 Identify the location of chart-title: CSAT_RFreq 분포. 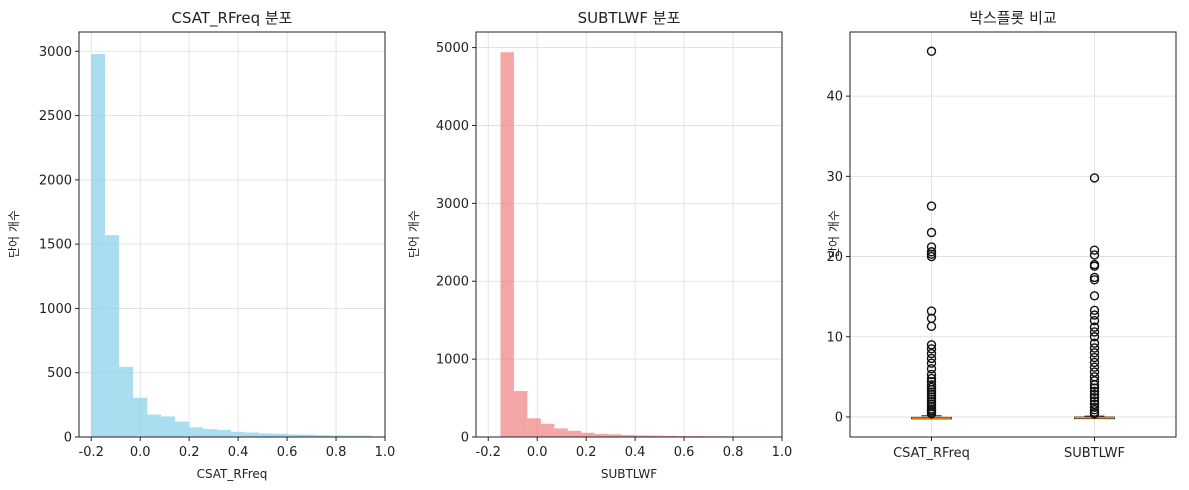
(232, 18).